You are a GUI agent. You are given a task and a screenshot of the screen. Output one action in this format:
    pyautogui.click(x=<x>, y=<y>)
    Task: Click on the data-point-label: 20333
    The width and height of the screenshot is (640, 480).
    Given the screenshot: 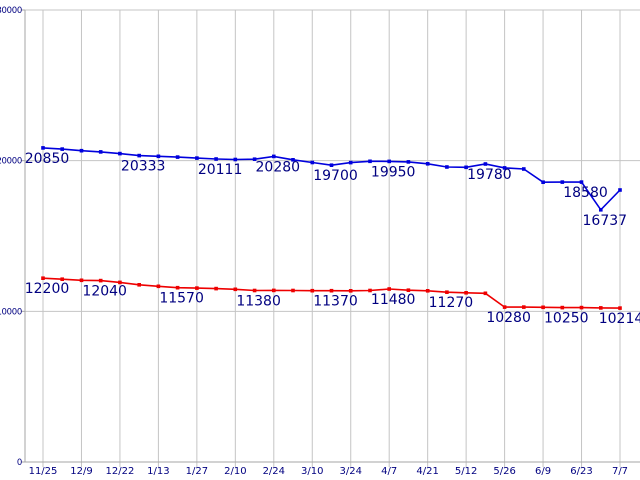 What is the action you would take?
    pyautogui.click(x=143, y=167)
    